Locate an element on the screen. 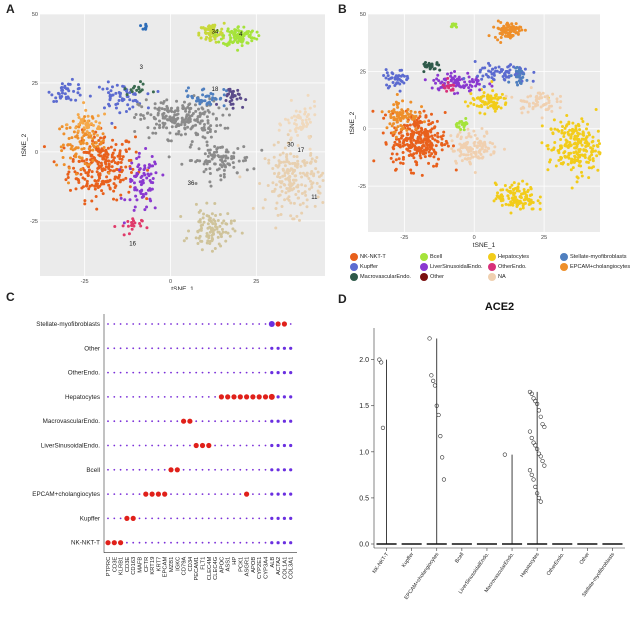 This screenshot has height=622, width=640. legend-label: NK-NKT-T is located at coordinates (373, 257).